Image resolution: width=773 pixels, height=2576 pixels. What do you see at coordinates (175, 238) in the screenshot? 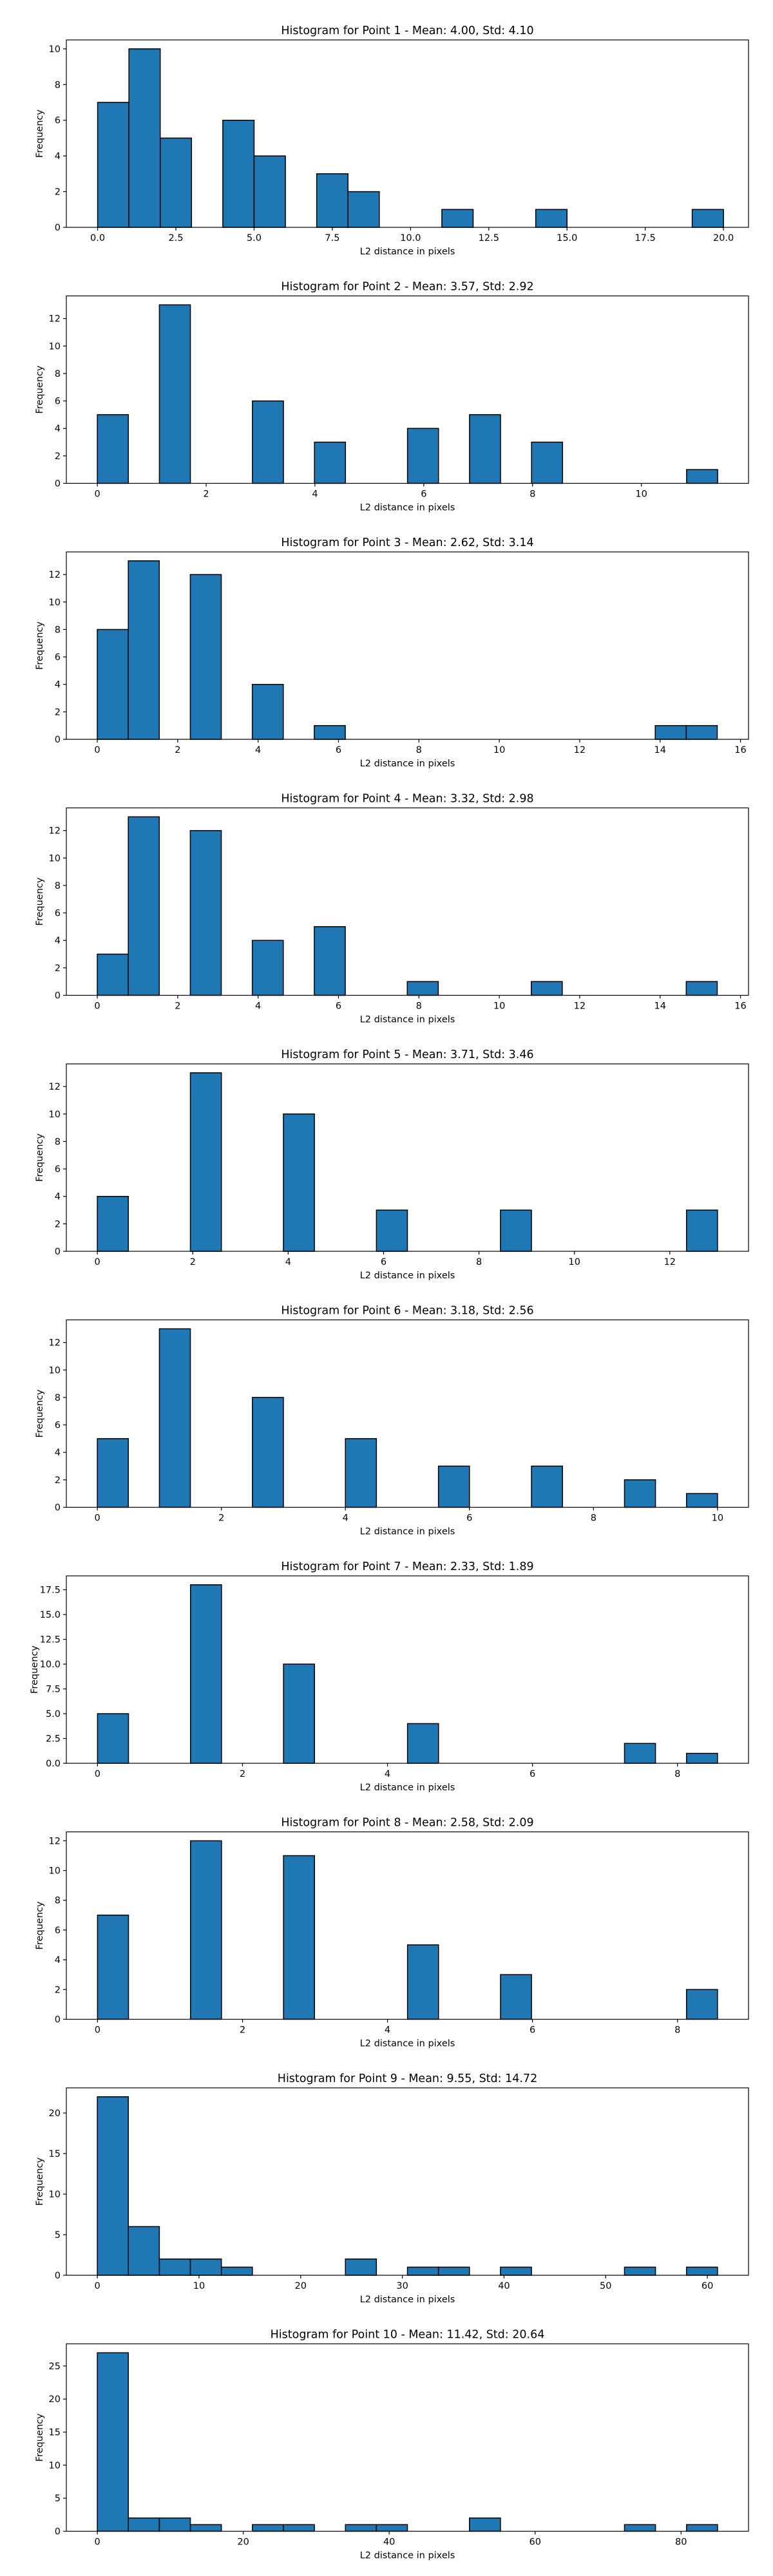
I see `x-tick-label: 2.5` at bounding box center [175, 238].